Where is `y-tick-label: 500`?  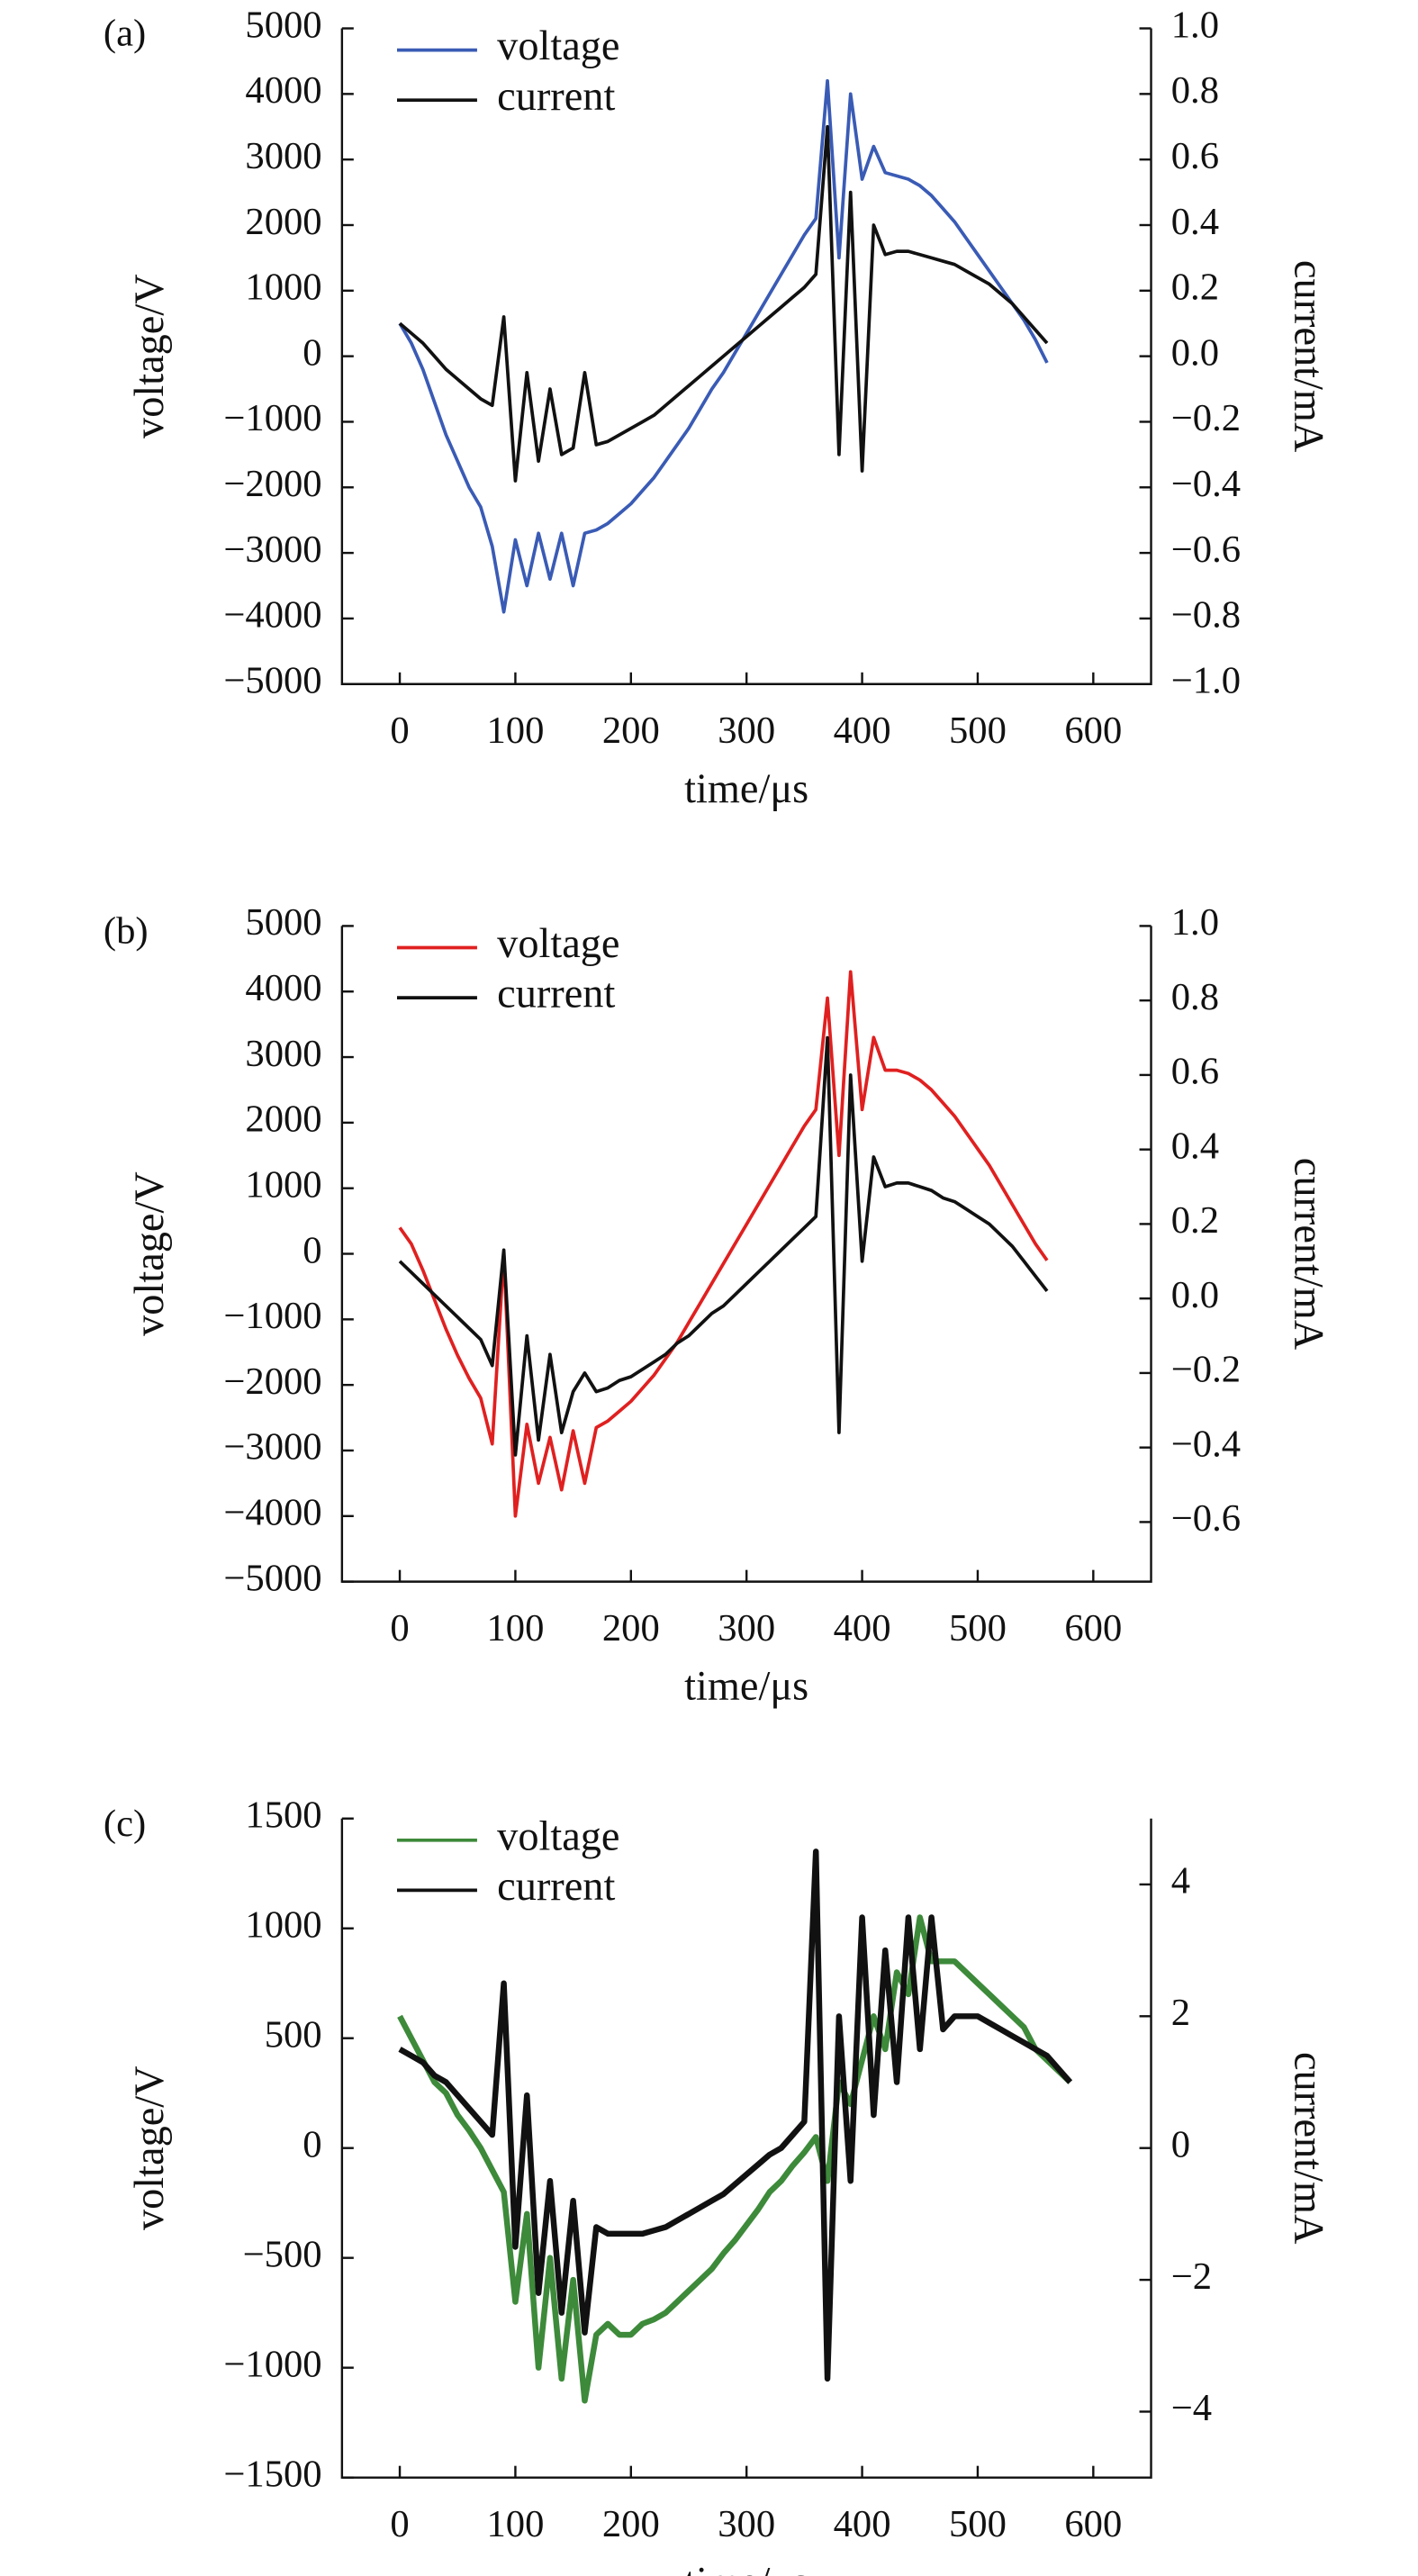
y-tick-label: 500 is located at coordinates (293, 2034).